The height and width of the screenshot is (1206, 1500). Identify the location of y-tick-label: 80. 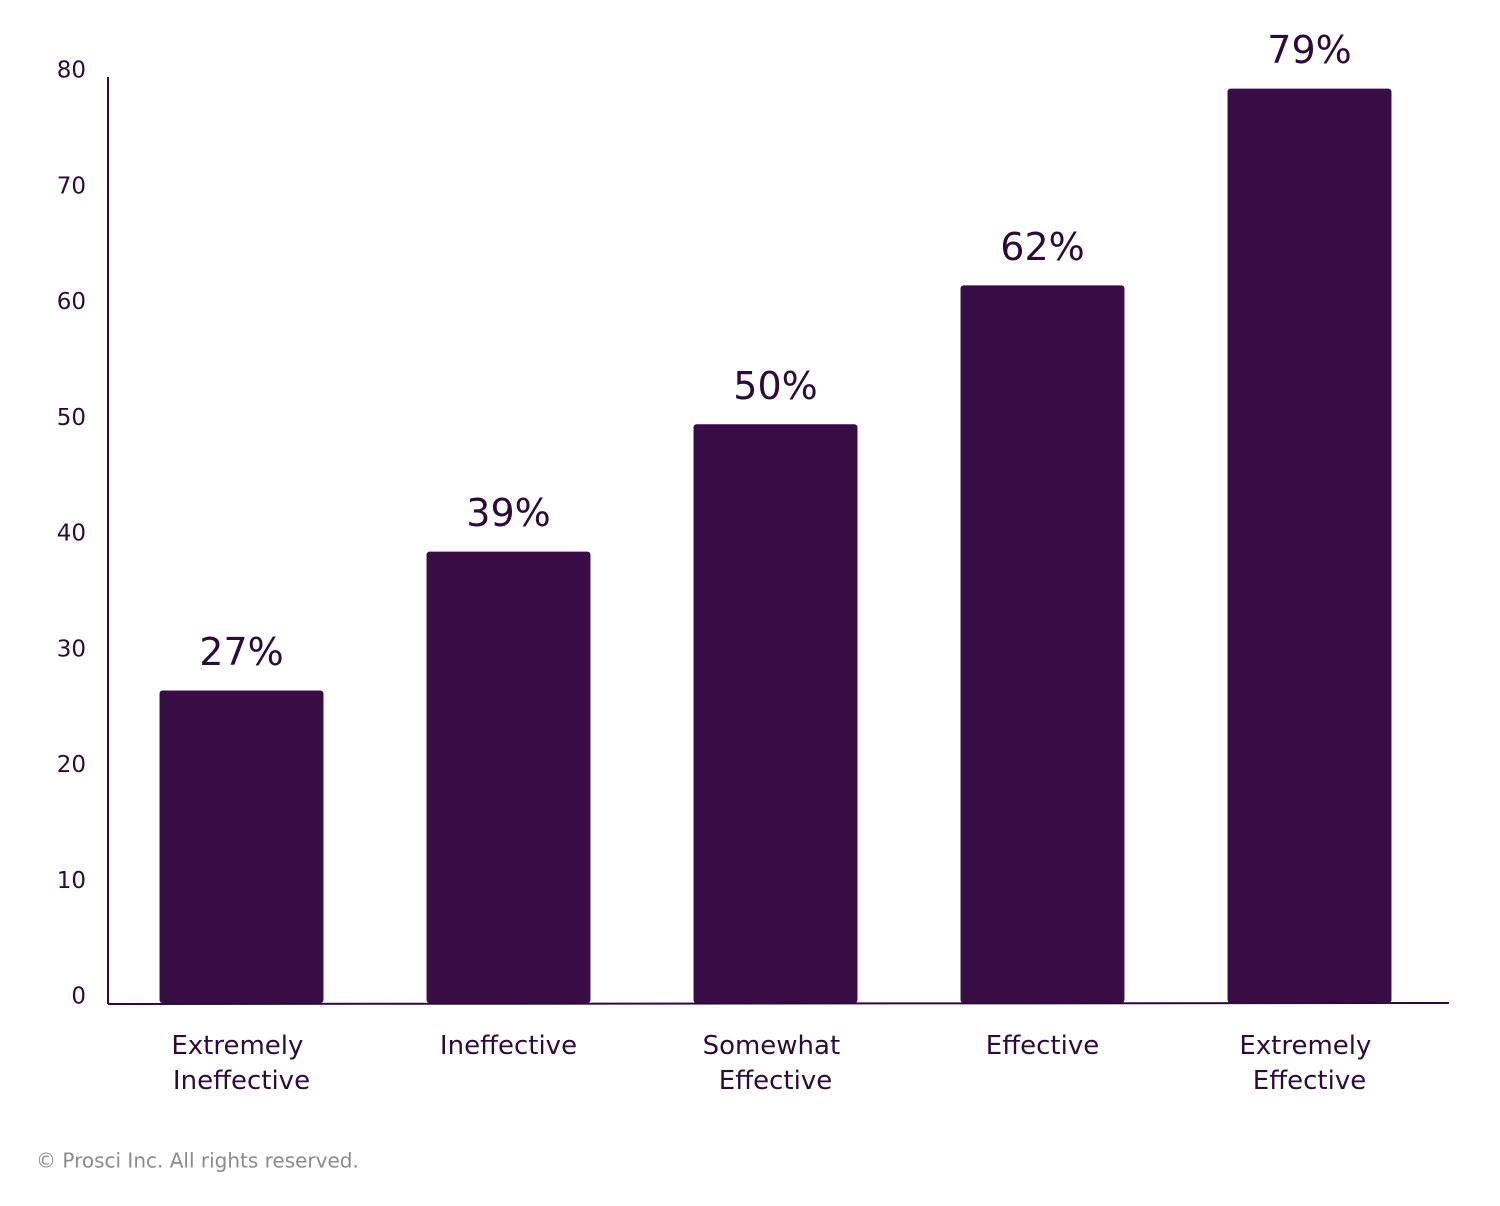
(71, 71).